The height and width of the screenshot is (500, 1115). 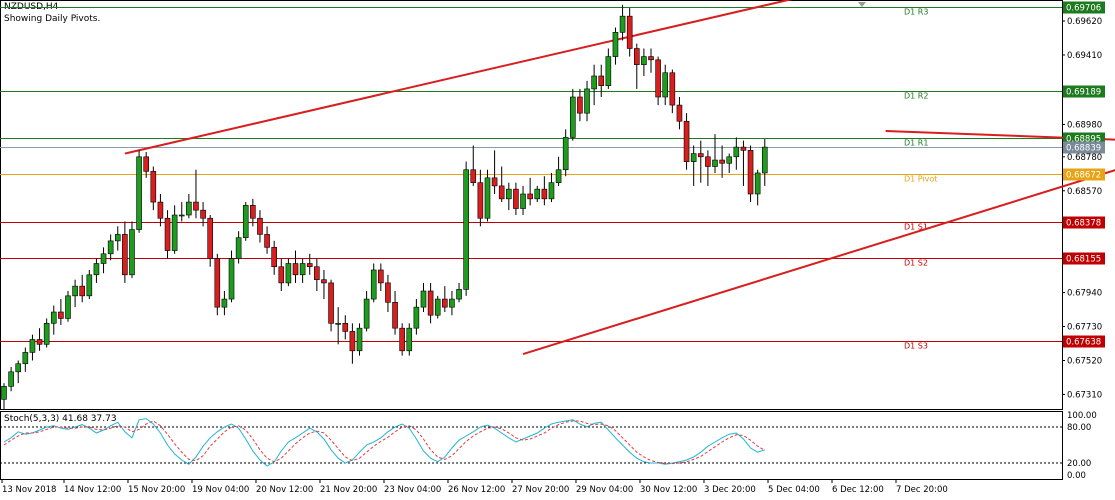 What do you see at coordinates (604, 490) in the screenshot?
I see `time-tick-label: 29 Nov 04:00` at bounding box center [604, 490].